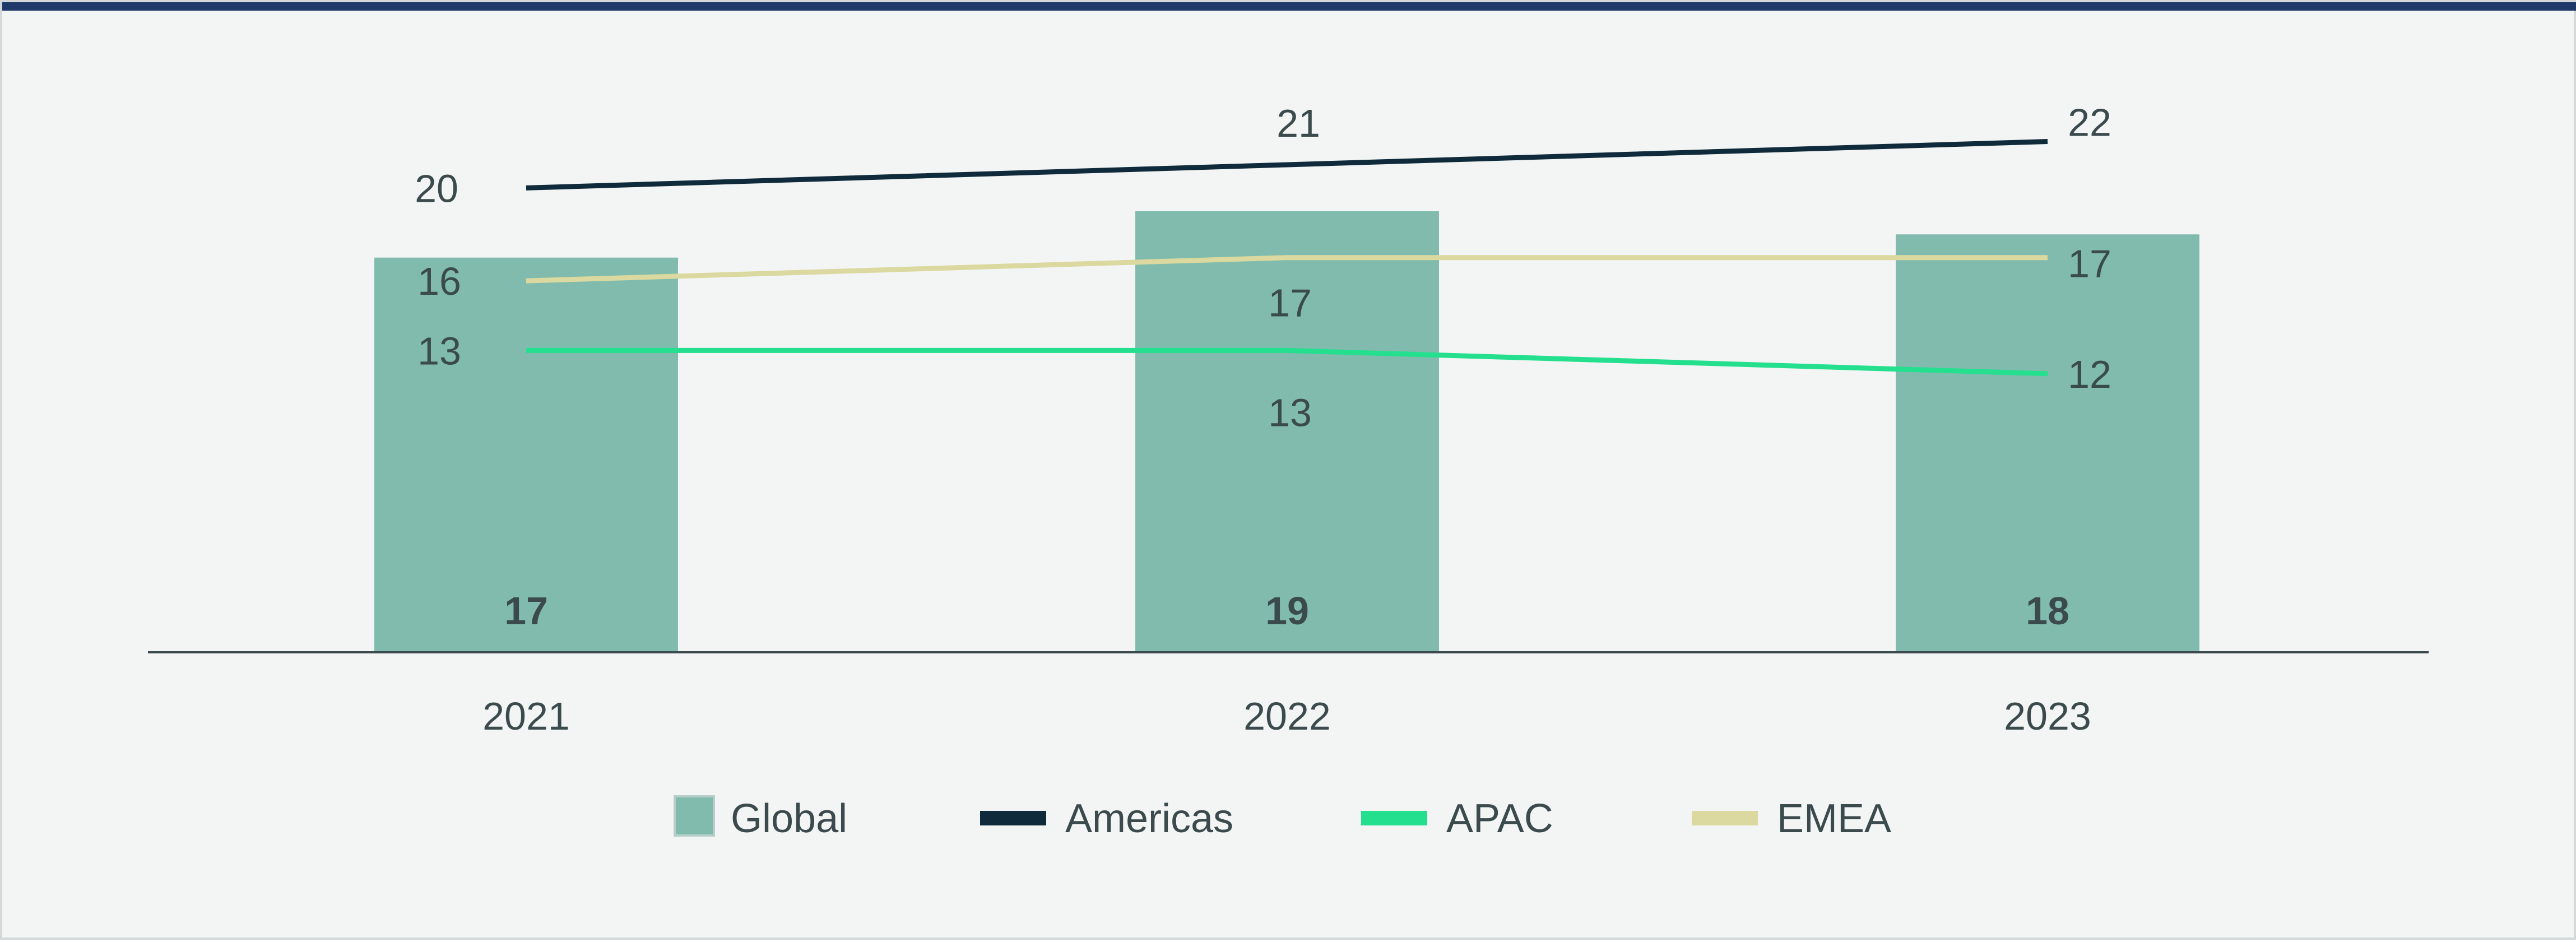  What do you see at coordinates (1287, 165) in the screenshot?
I see `line-americas` at bounding box center [1287, 165].